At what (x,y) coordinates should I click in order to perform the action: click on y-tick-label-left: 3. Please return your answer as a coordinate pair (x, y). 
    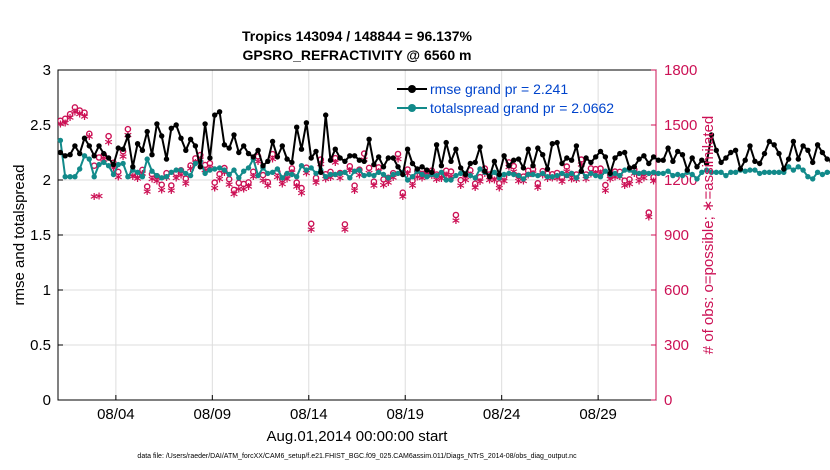
    Looking at the image, I should click on (47, 70).